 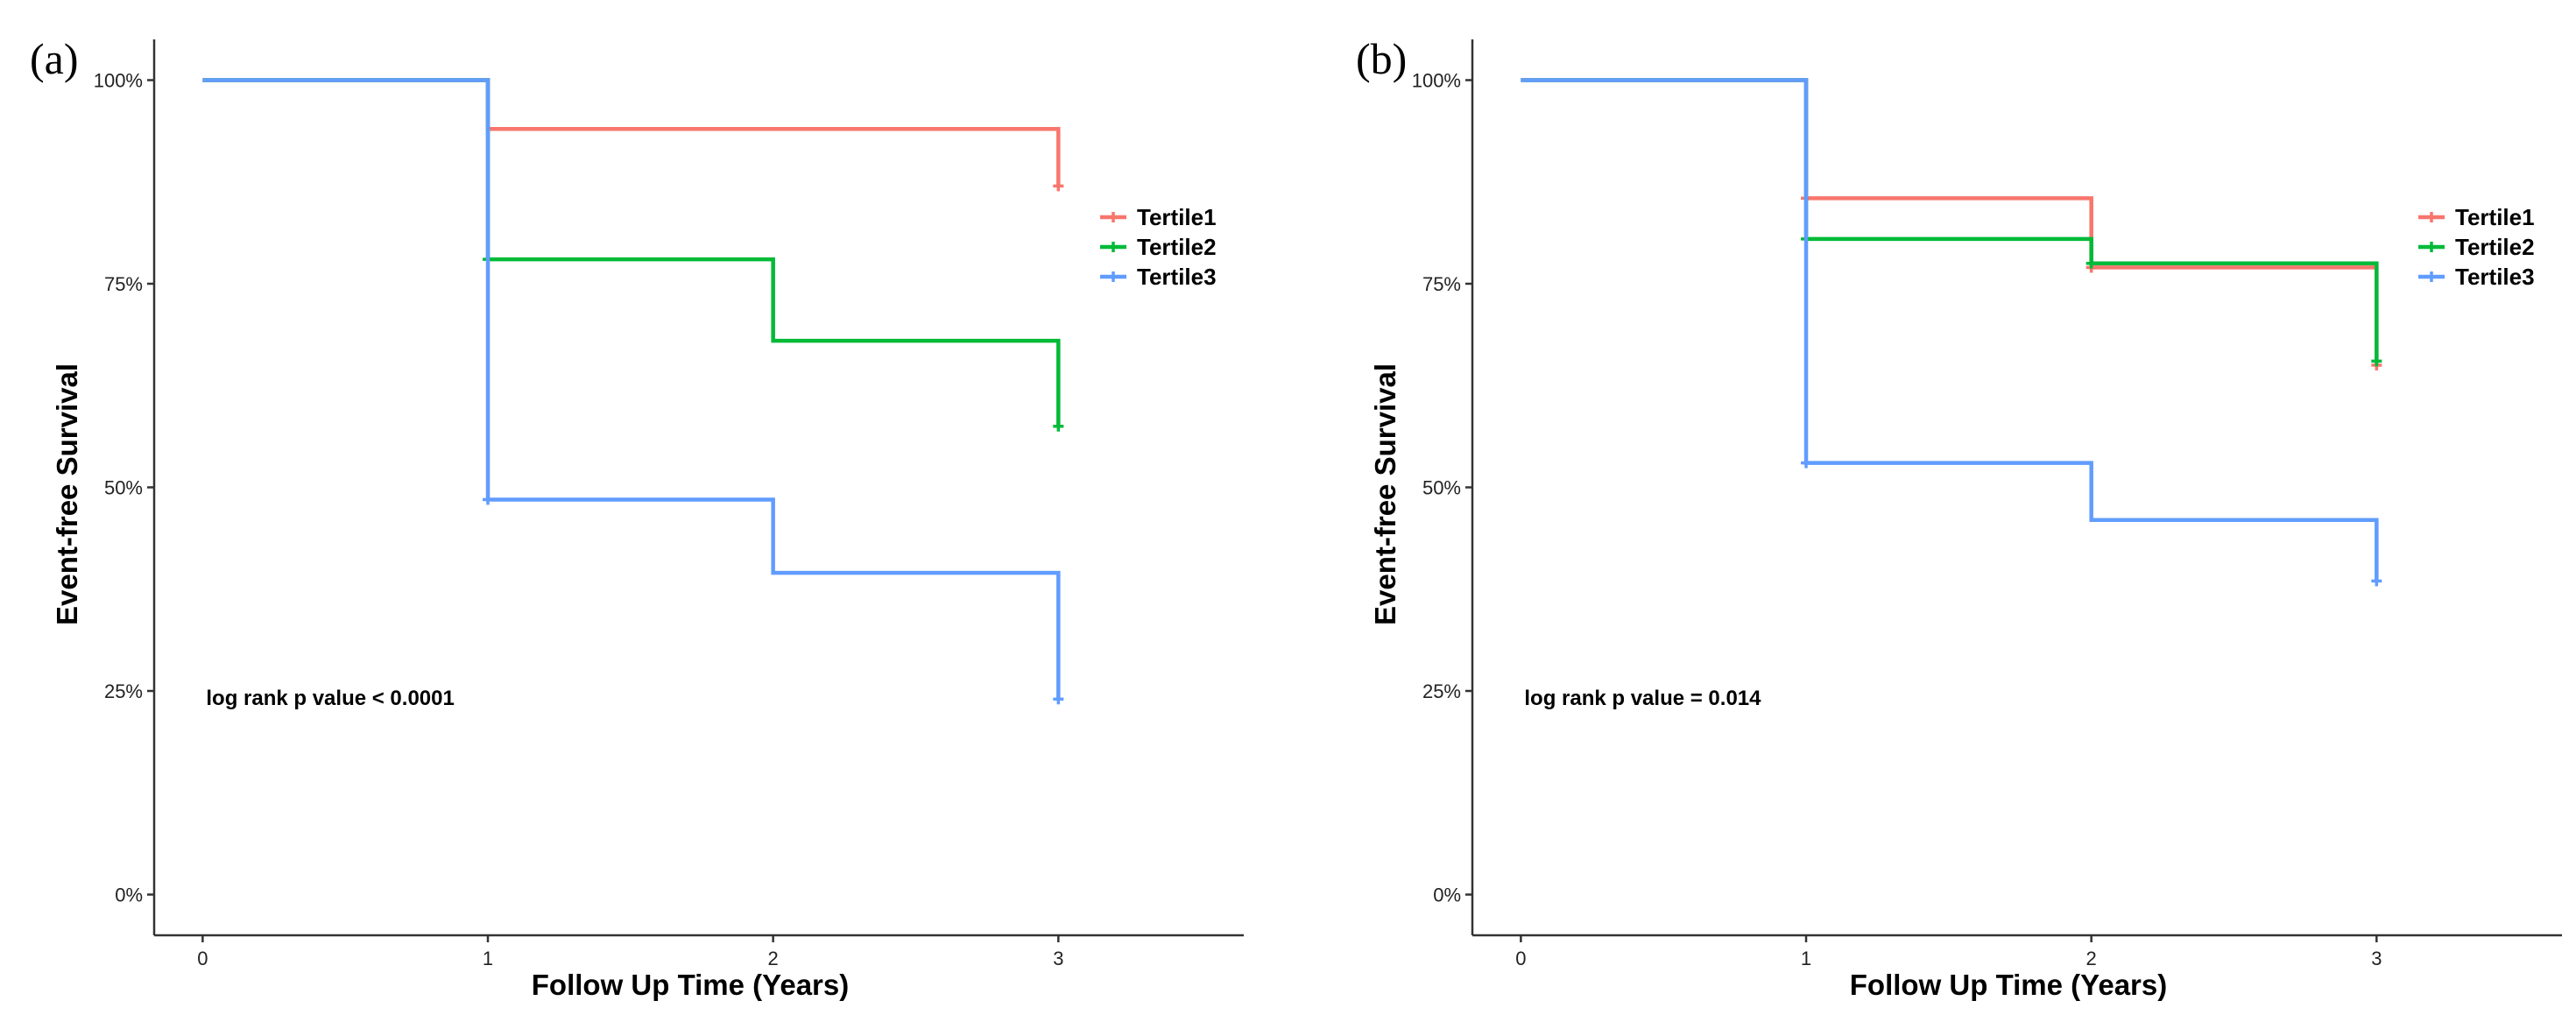 I want to click on log-rank-annotation: log rank p value < 0.0001, so click(x=330, y=698).